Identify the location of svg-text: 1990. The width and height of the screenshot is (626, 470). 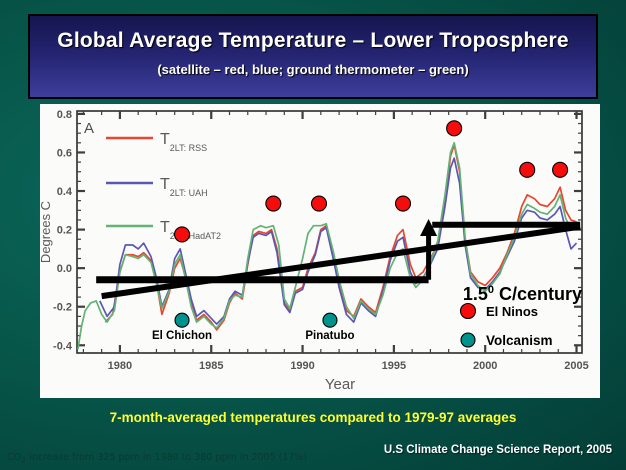
(302, 366).